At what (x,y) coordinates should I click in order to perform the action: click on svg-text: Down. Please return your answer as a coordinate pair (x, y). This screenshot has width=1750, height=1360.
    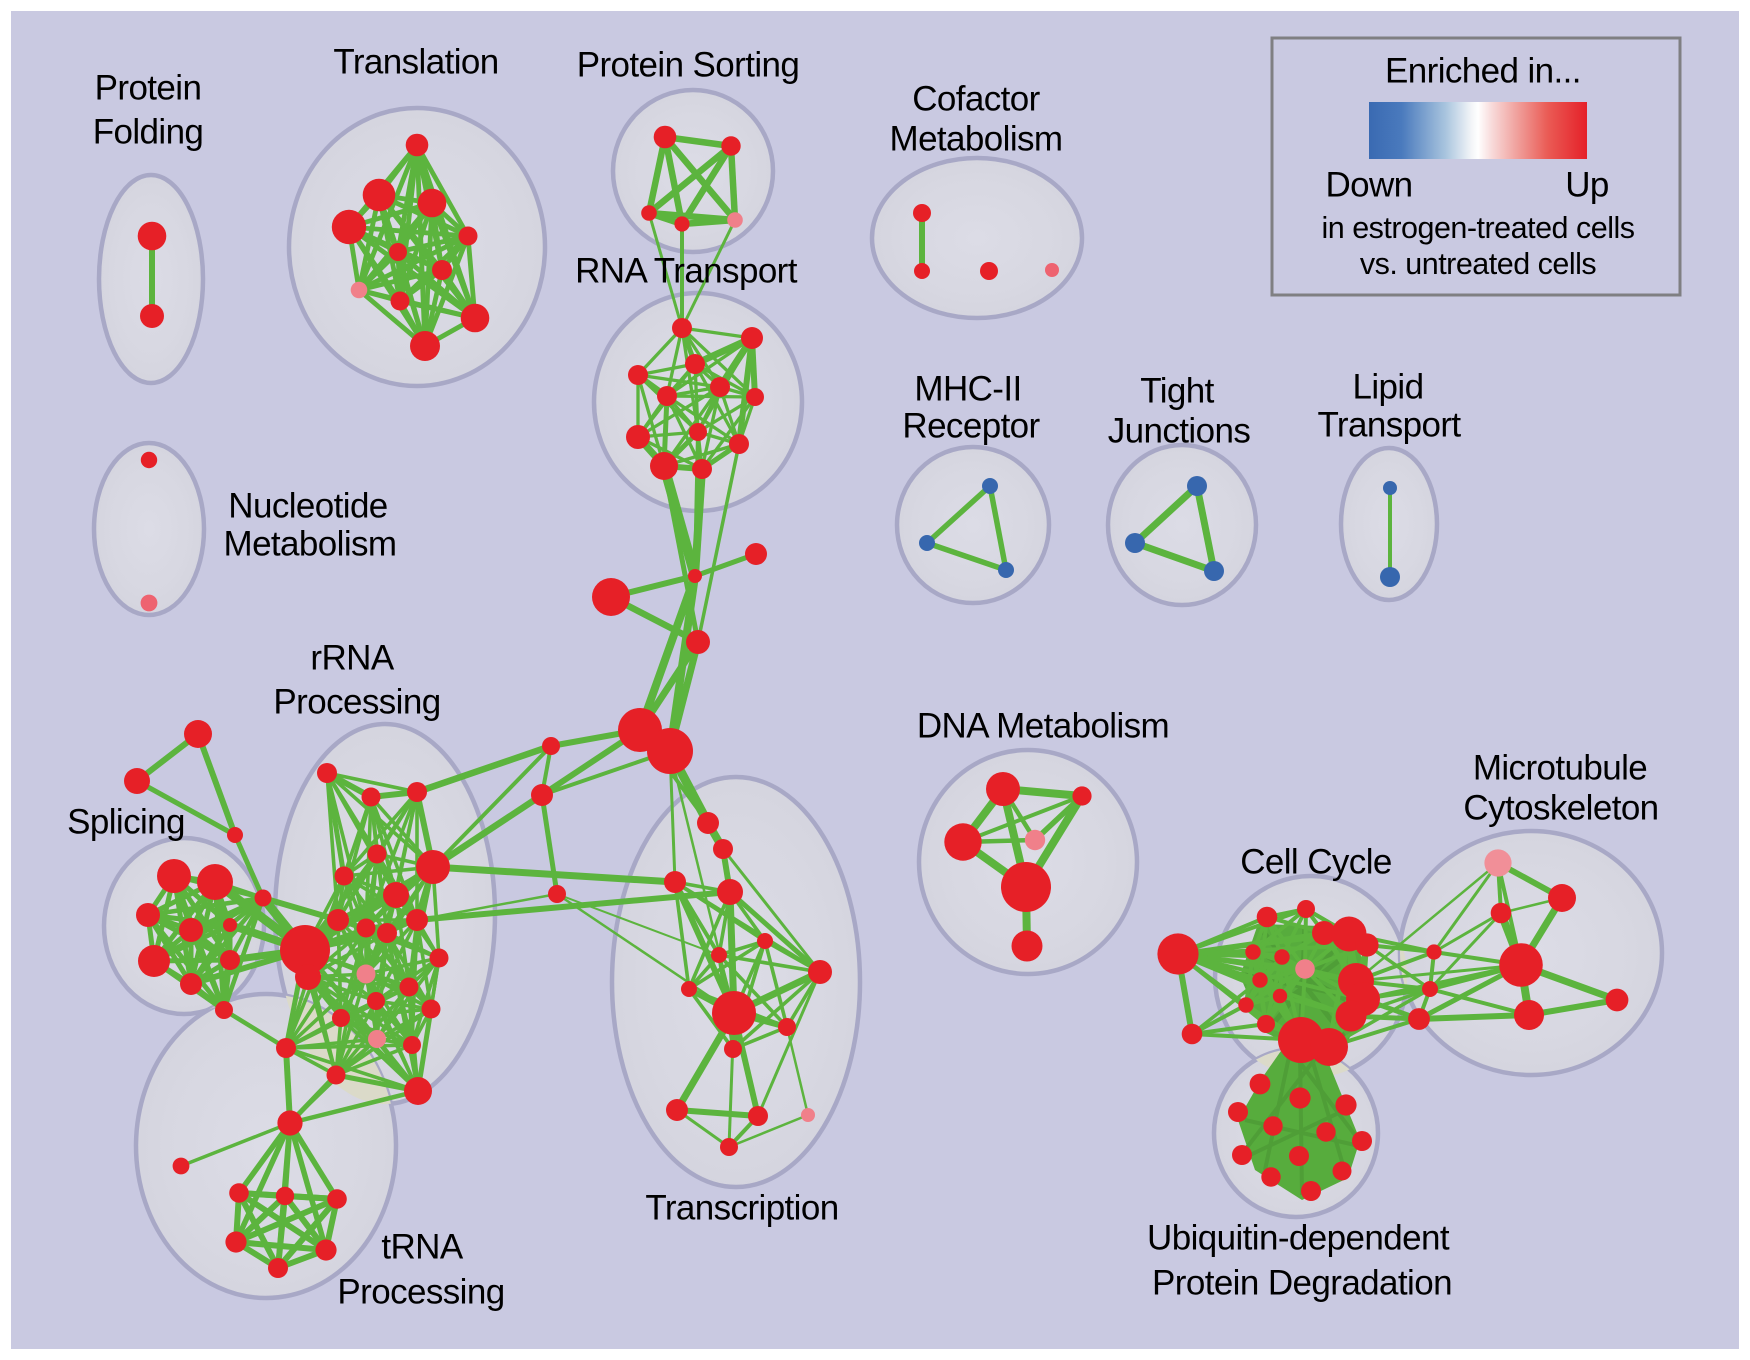
    Looking at the image, I should click on (1368, 185).